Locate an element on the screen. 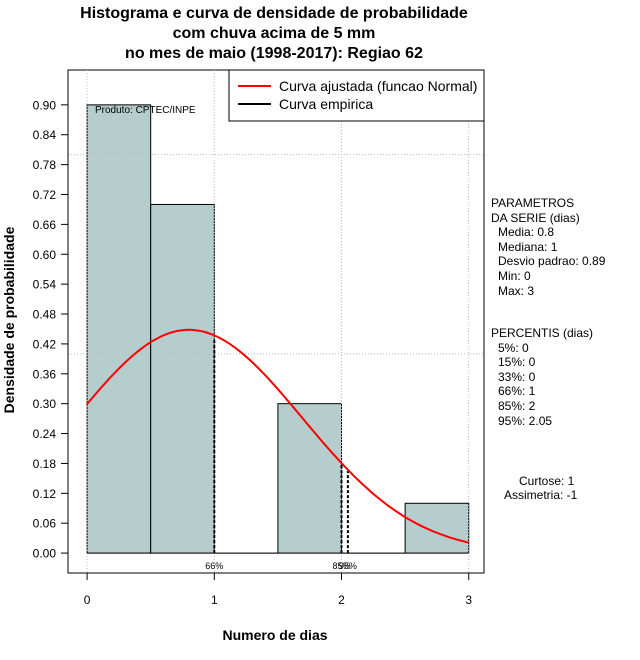 The height and width of the screenshot is (660, 640). y-tick-label-1: 0.06 is located at coordinates (45, 524).